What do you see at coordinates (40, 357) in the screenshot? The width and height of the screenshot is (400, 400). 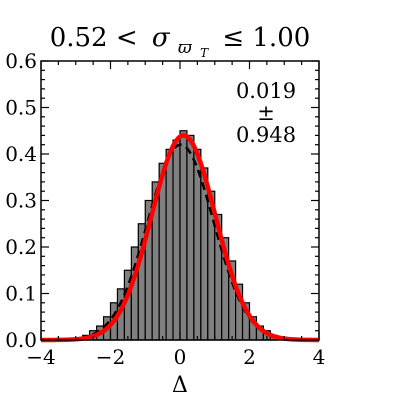 I see `x-tick-label: −4` at bounding box center [40, 357].